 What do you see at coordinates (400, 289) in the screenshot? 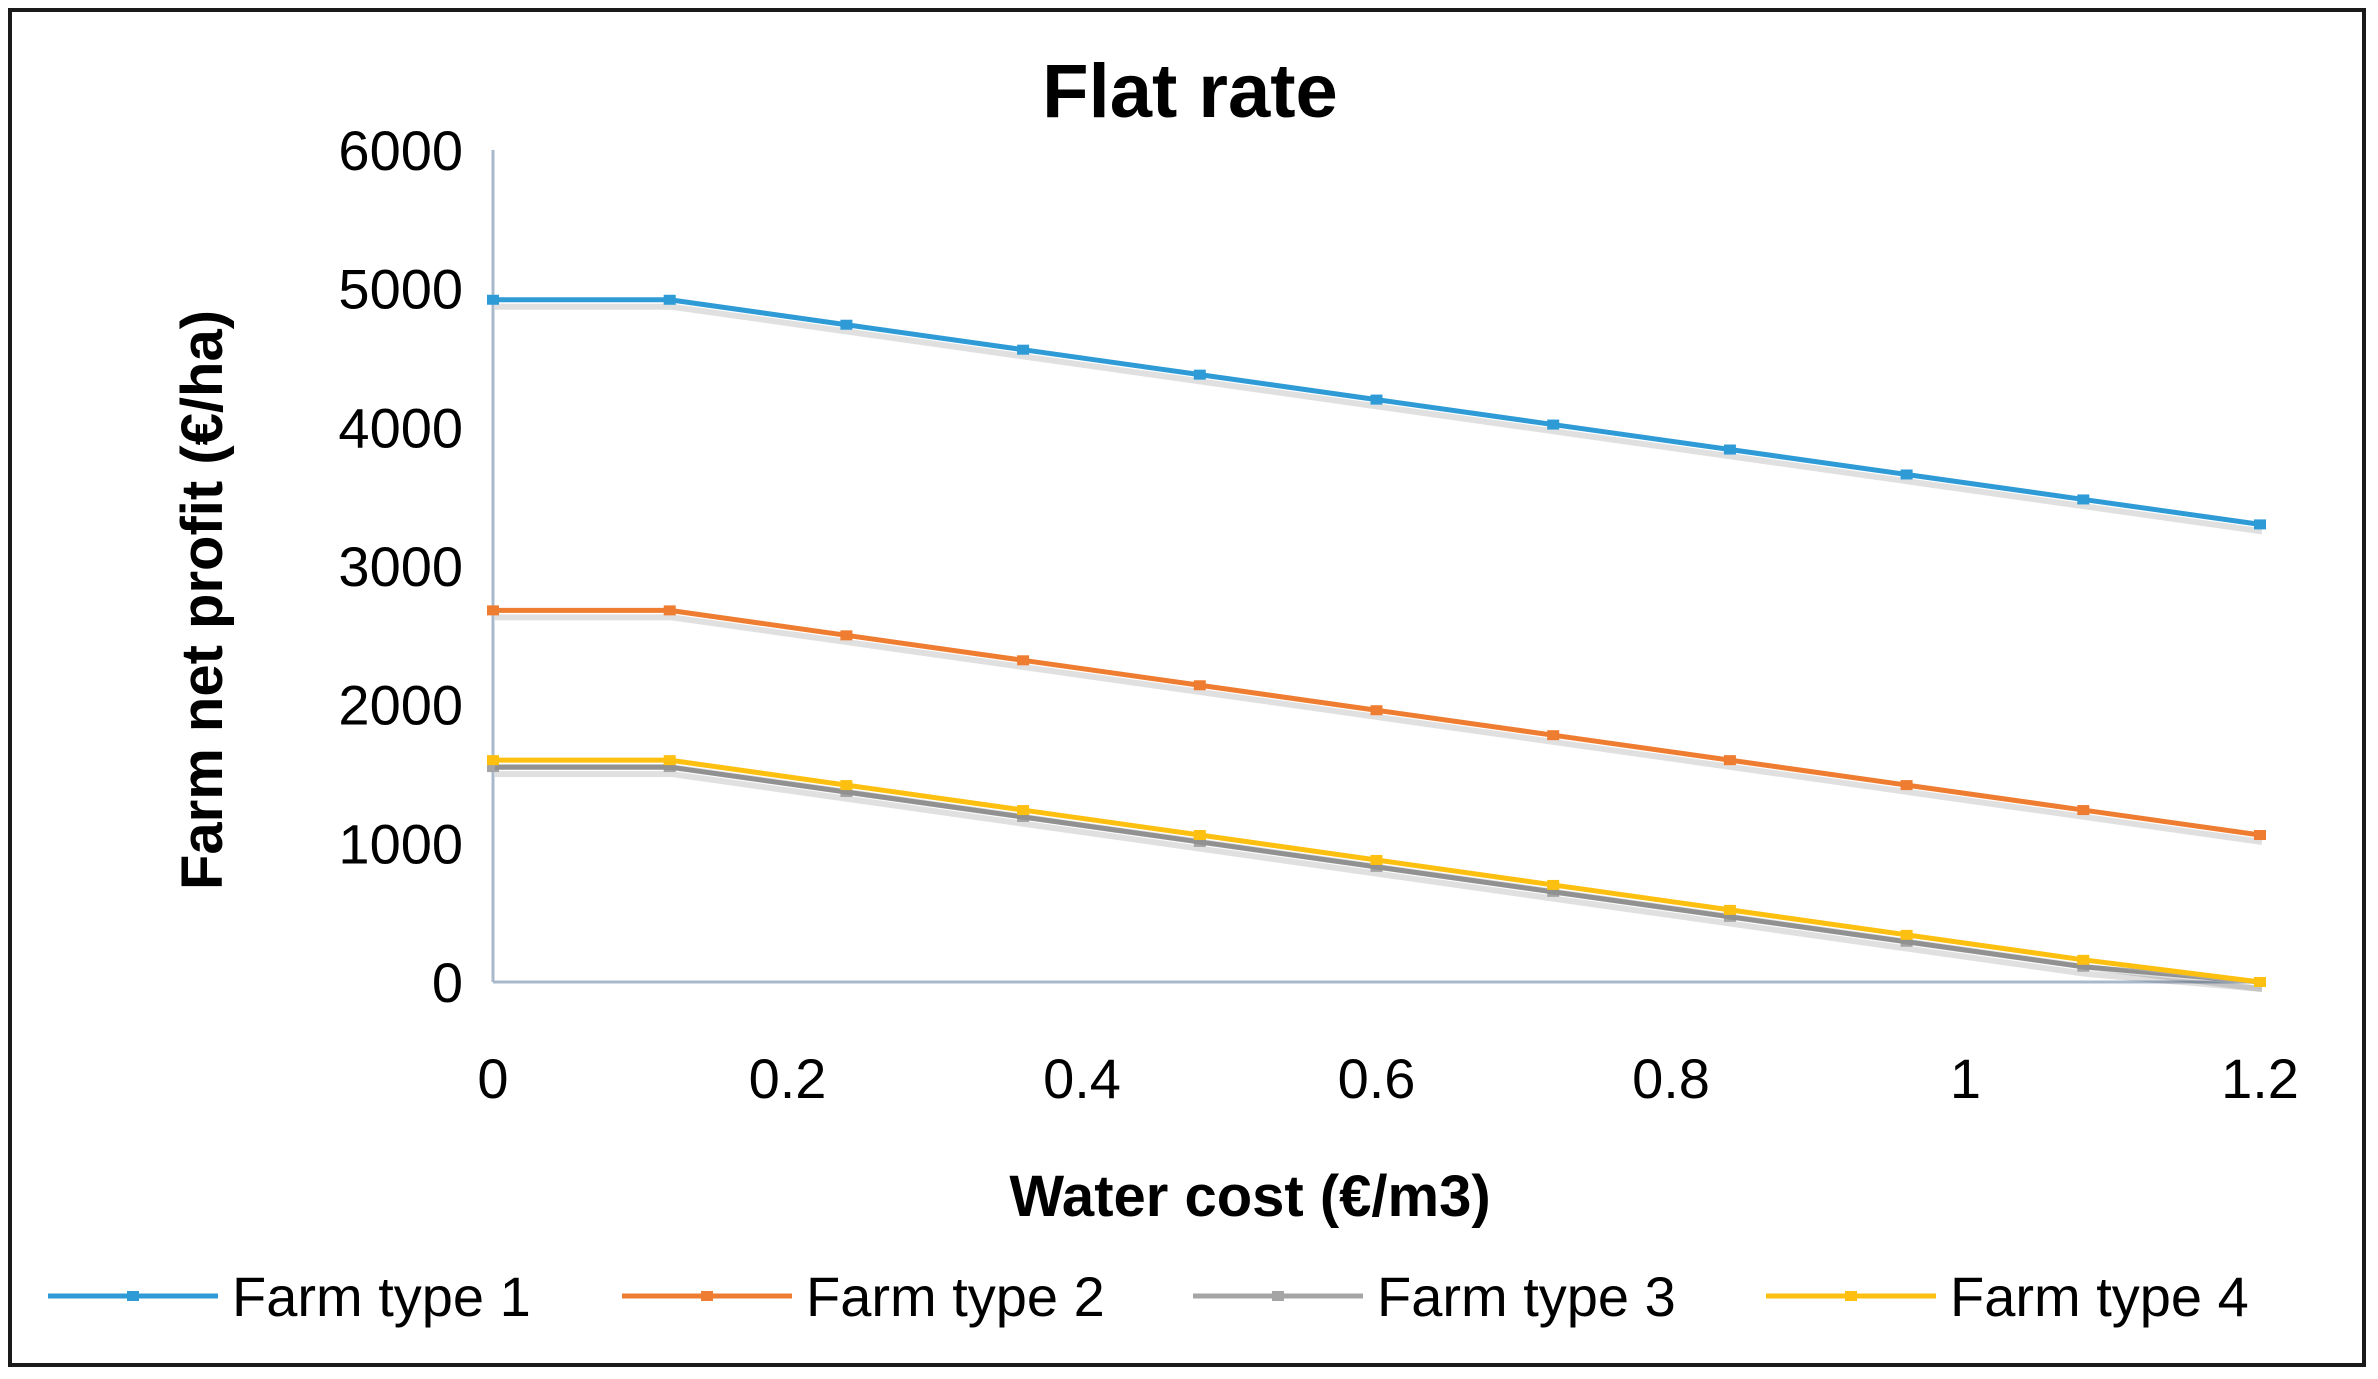
I see `y-tick-label: 5000` at bounding box center [400, 289].